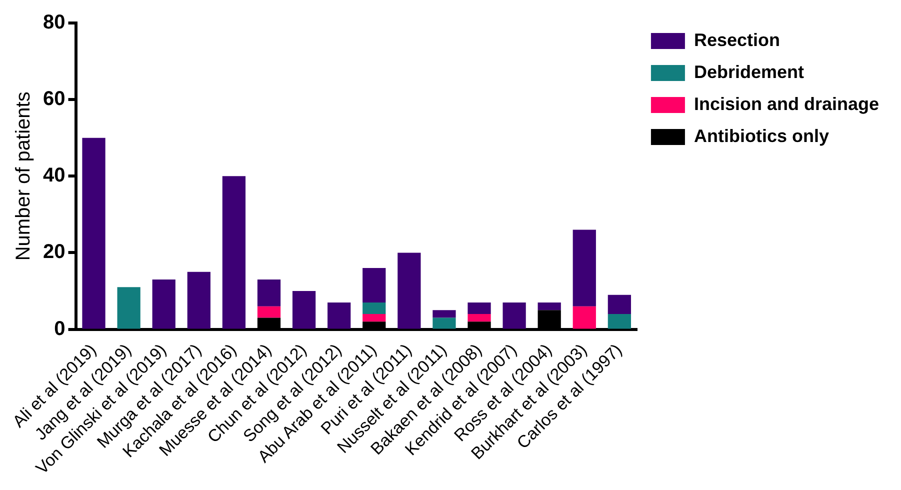  I want to click on y-tick-label: 80, so click(54, 23).